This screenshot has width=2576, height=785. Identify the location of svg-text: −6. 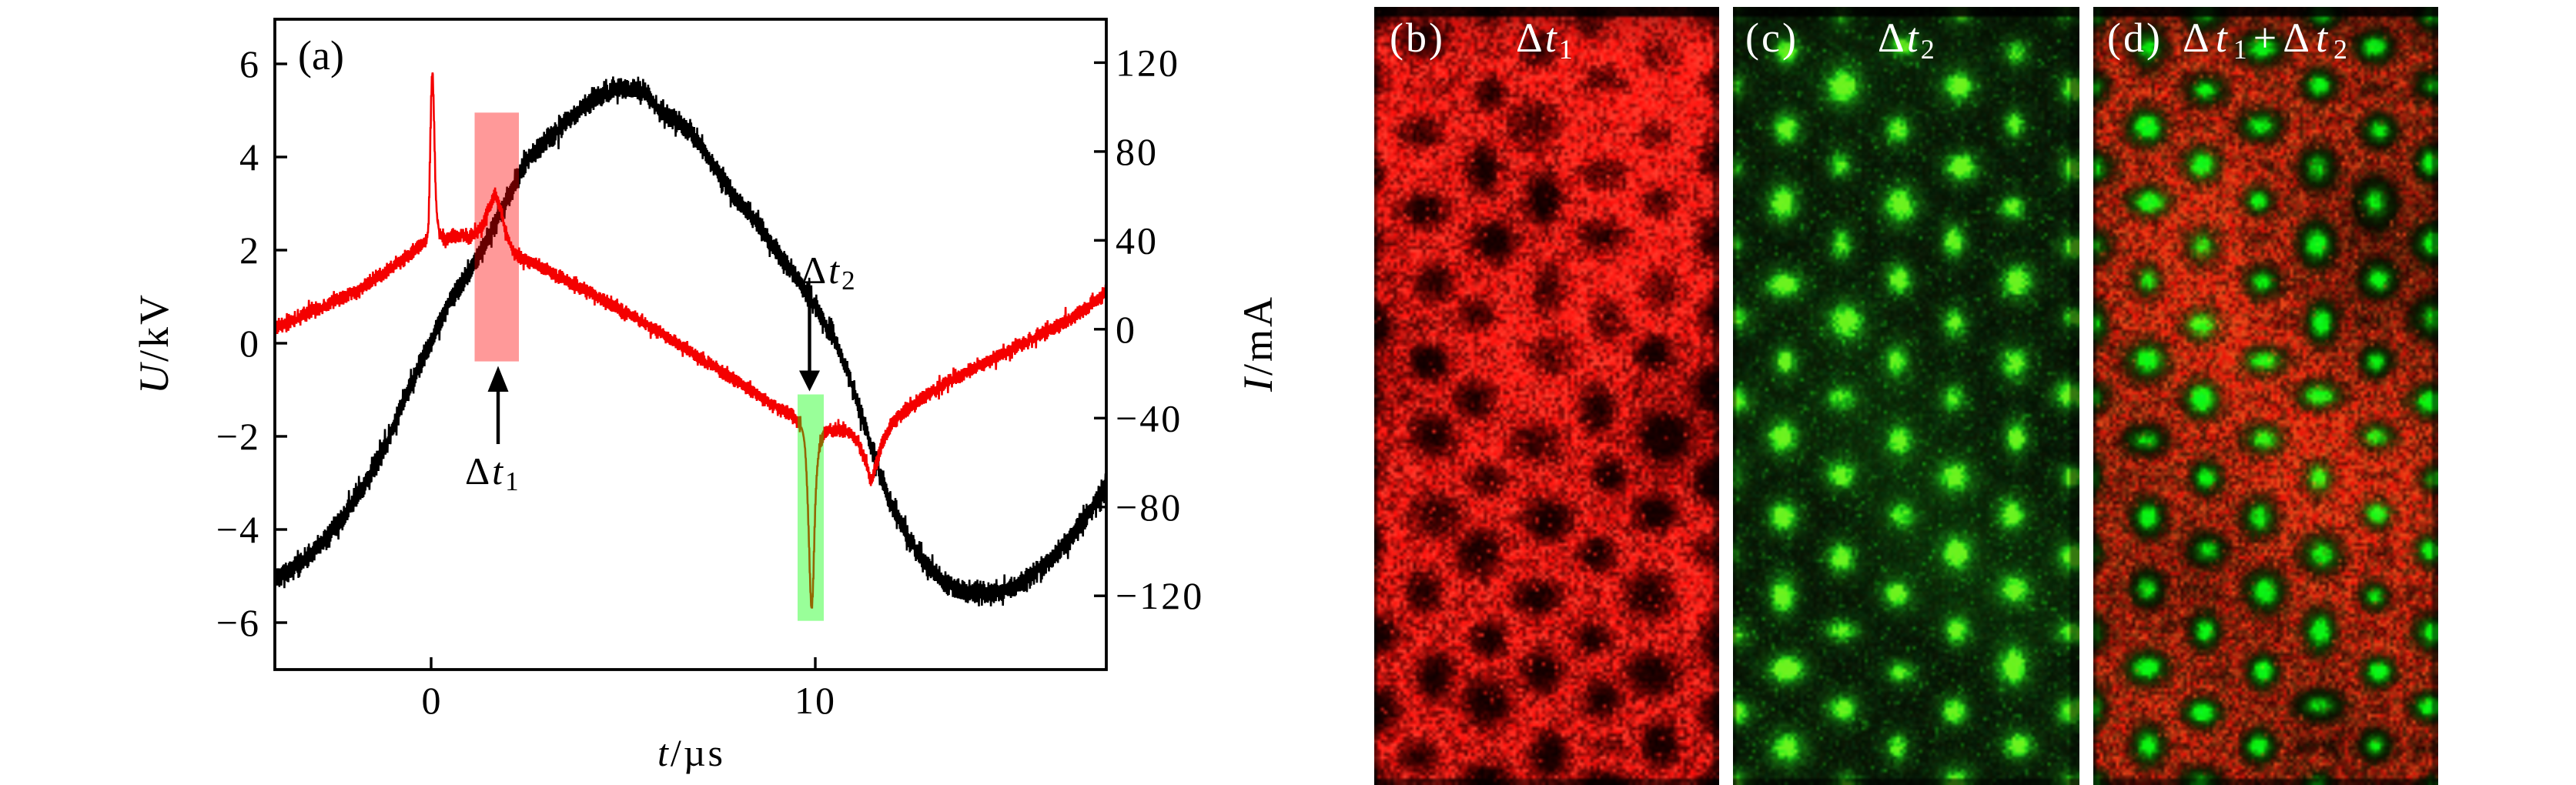
(238, 622).